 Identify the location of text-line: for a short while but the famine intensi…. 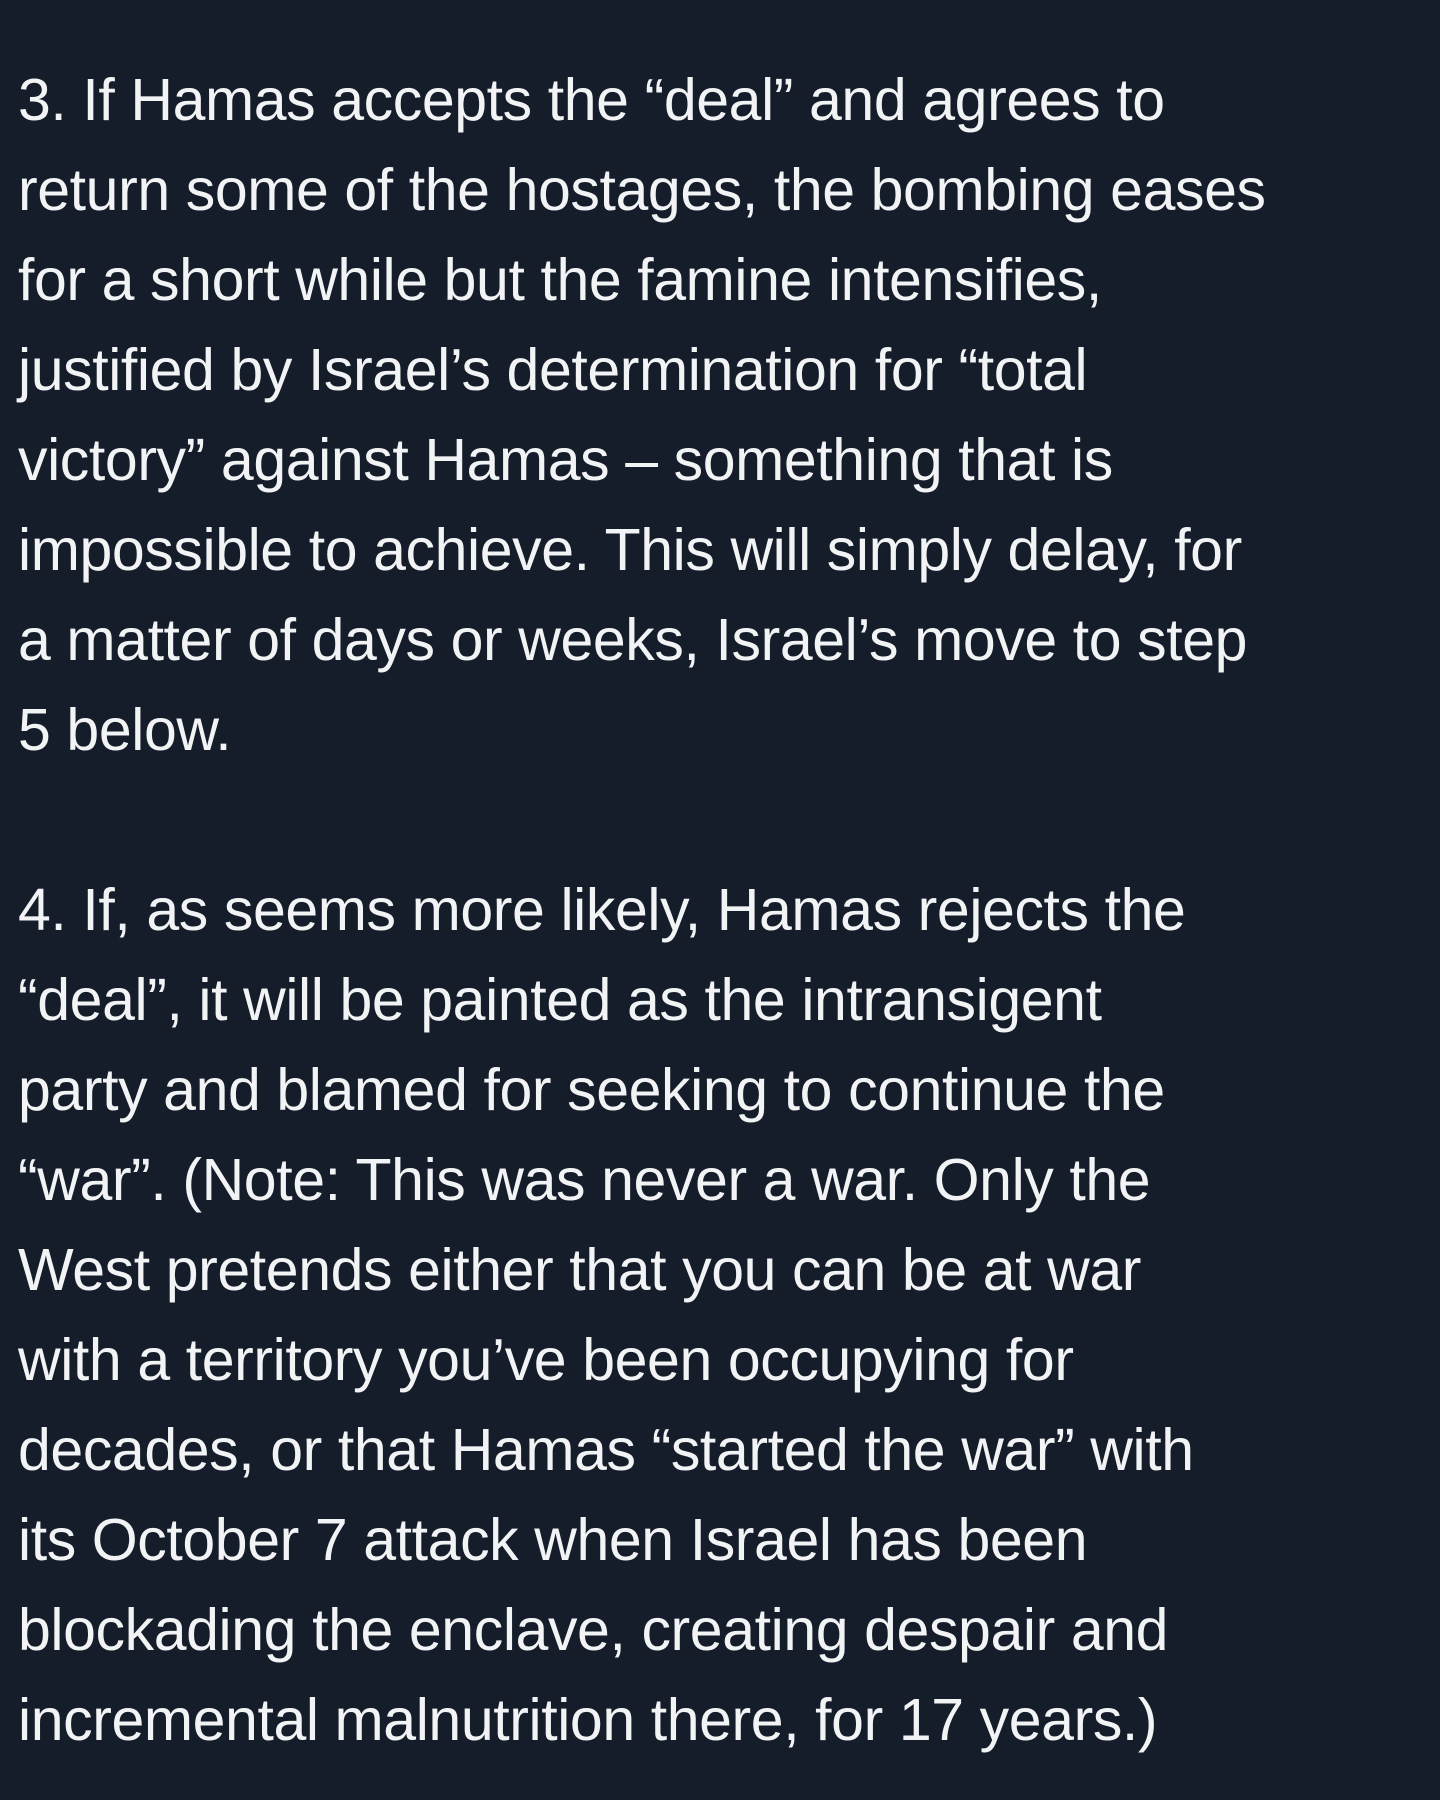
(724, 280).